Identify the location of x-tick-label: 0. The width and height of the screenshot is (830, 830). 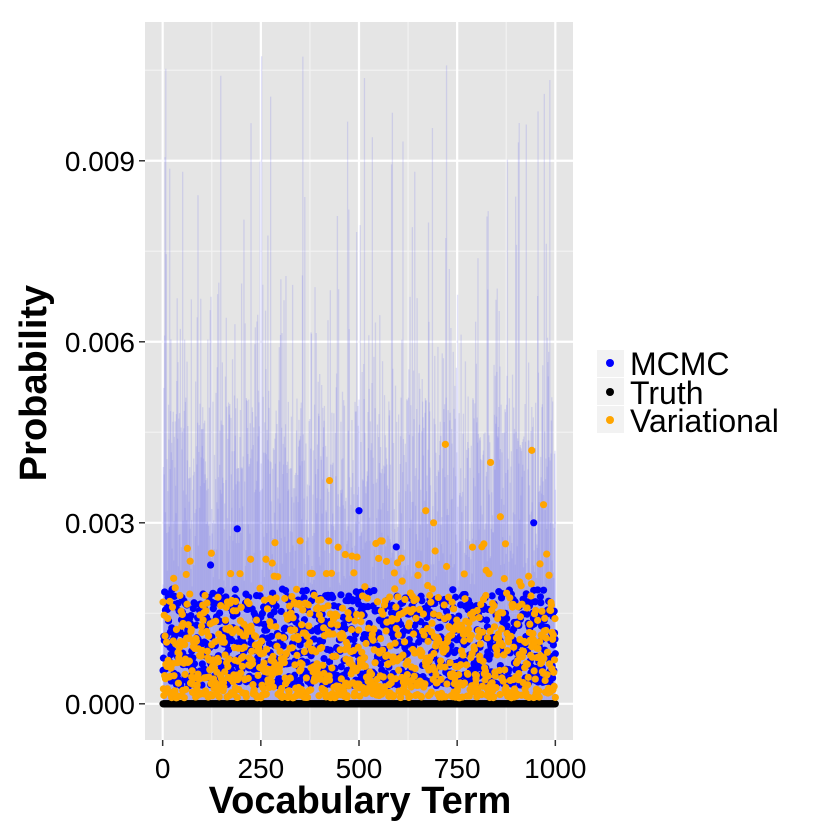
(163, 768).